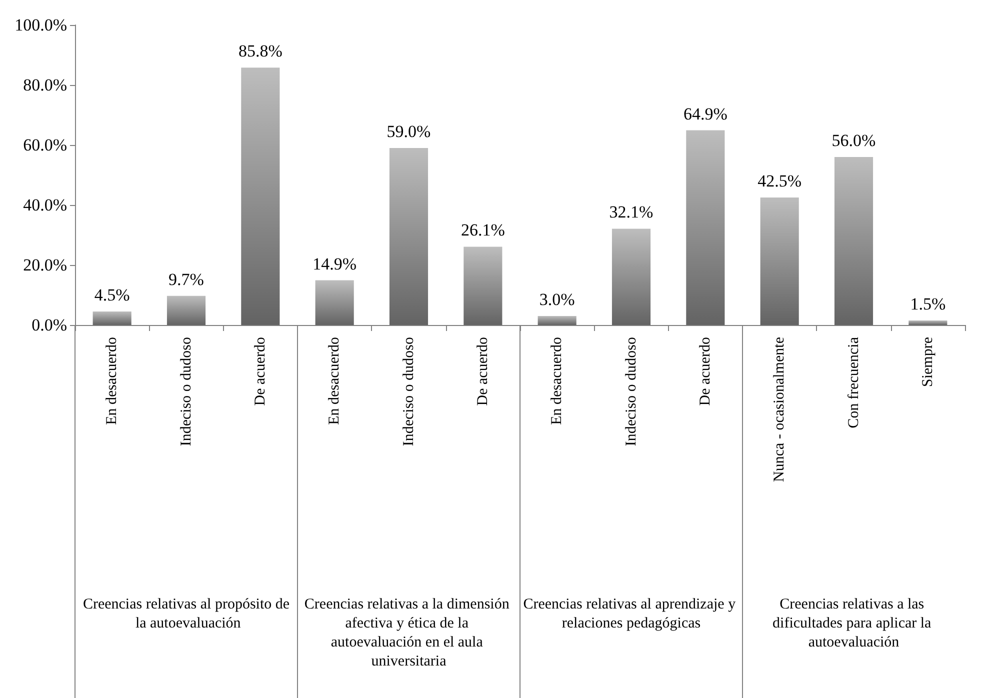  What do you see at coordinates (334, 264) in the screenshot?
I see `data-label: 14.9%` at bounding box center [334, 264].